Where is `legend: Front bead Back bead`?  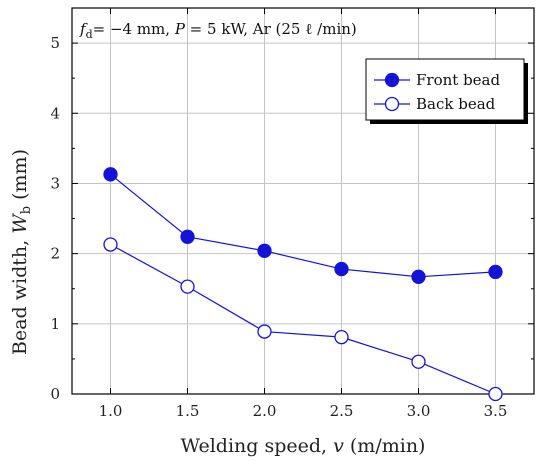 legend: Front bead Back bead is located at coordinates (446, 91).